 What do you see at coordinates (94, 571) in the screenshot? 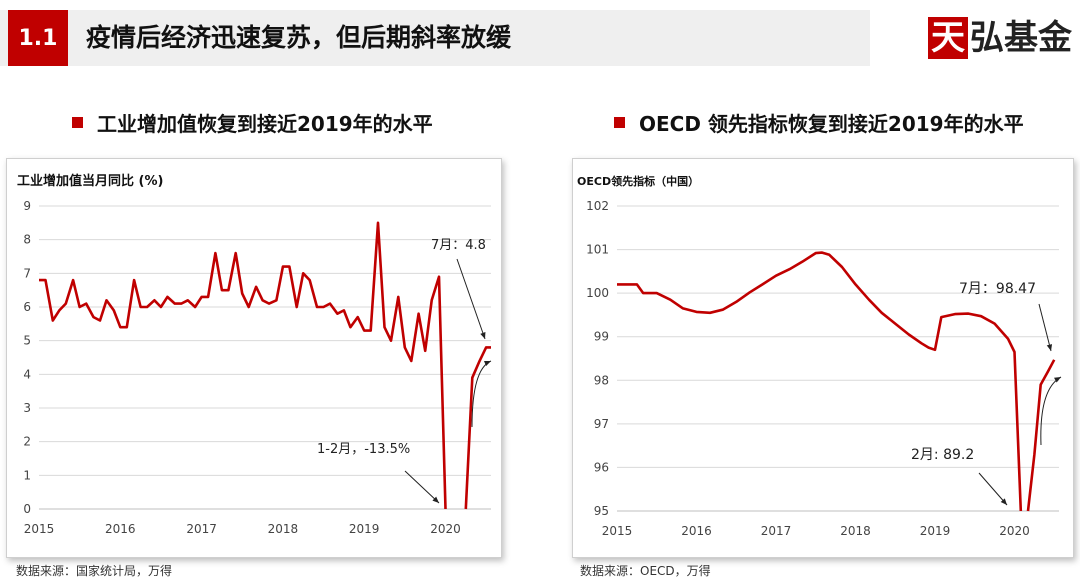
I see `left-source-note: 数据来源：国家统计局，万得` at bounding box center [94, 571].